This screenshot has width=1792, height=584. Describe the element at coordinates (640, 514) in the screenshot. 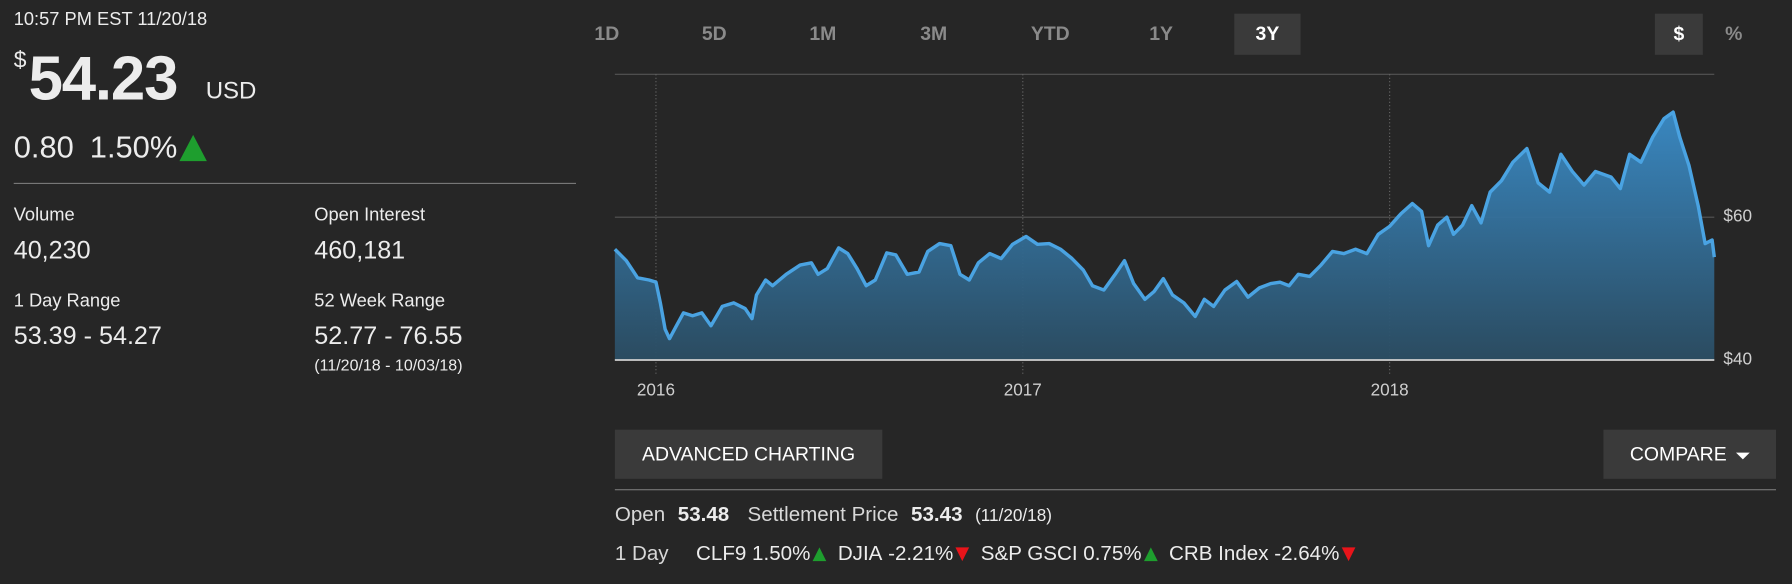

I see `open-label: Open` at that location.